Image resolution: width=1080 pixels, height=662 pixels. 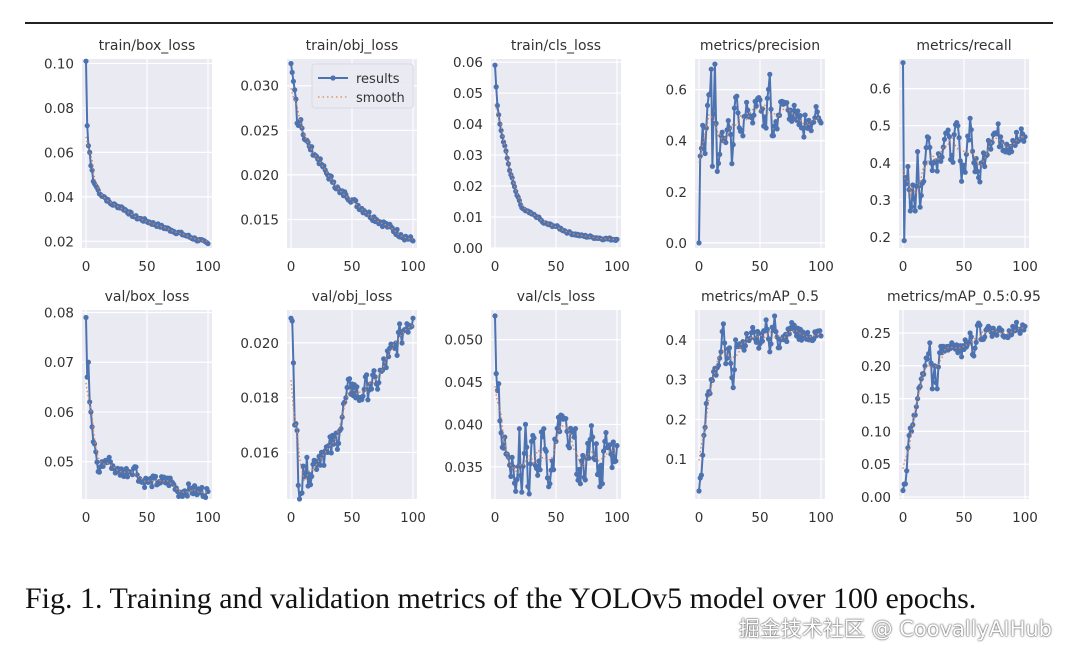 I want to click on subplot-title: val/cls_loss, so click(x=556, y=297).